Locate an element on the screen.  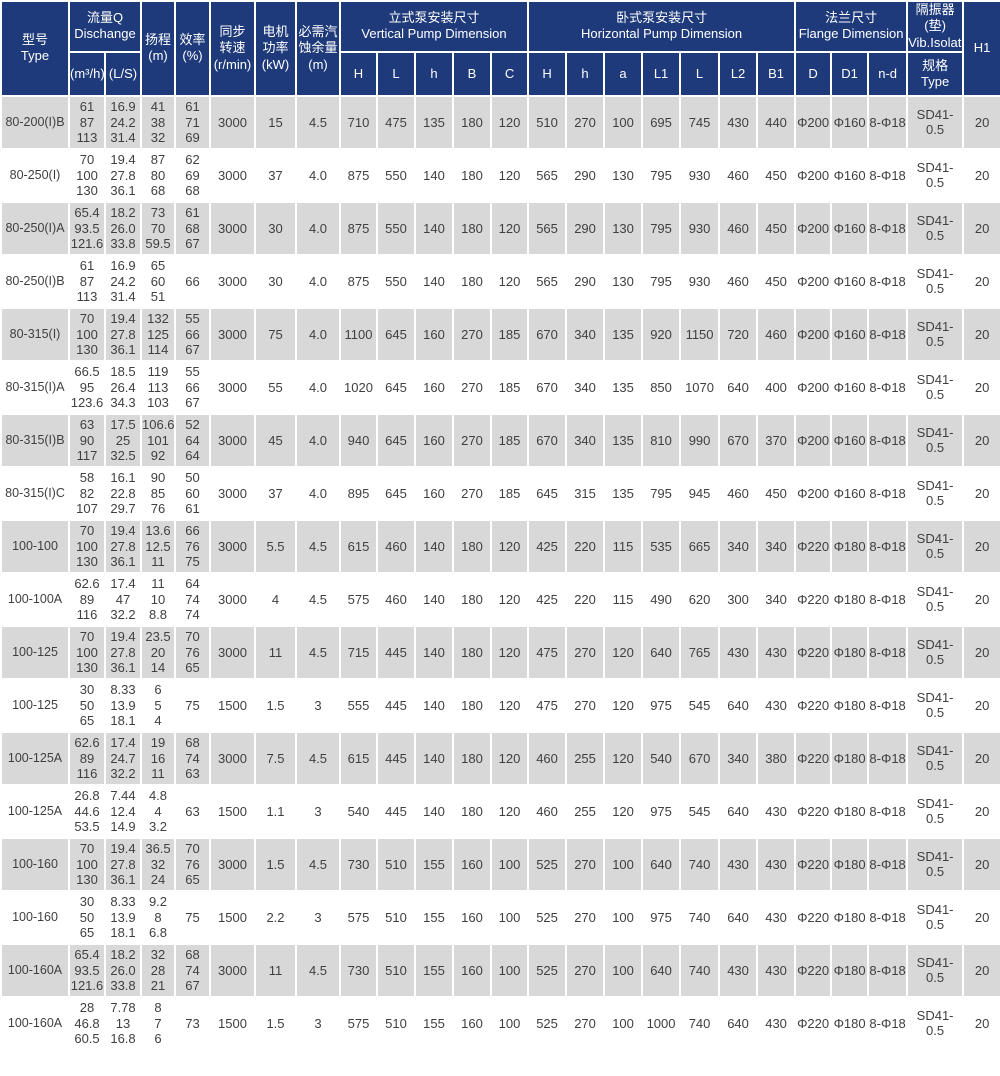
cell-flange-D1: Φ180 is located at coordinates (850, 917).